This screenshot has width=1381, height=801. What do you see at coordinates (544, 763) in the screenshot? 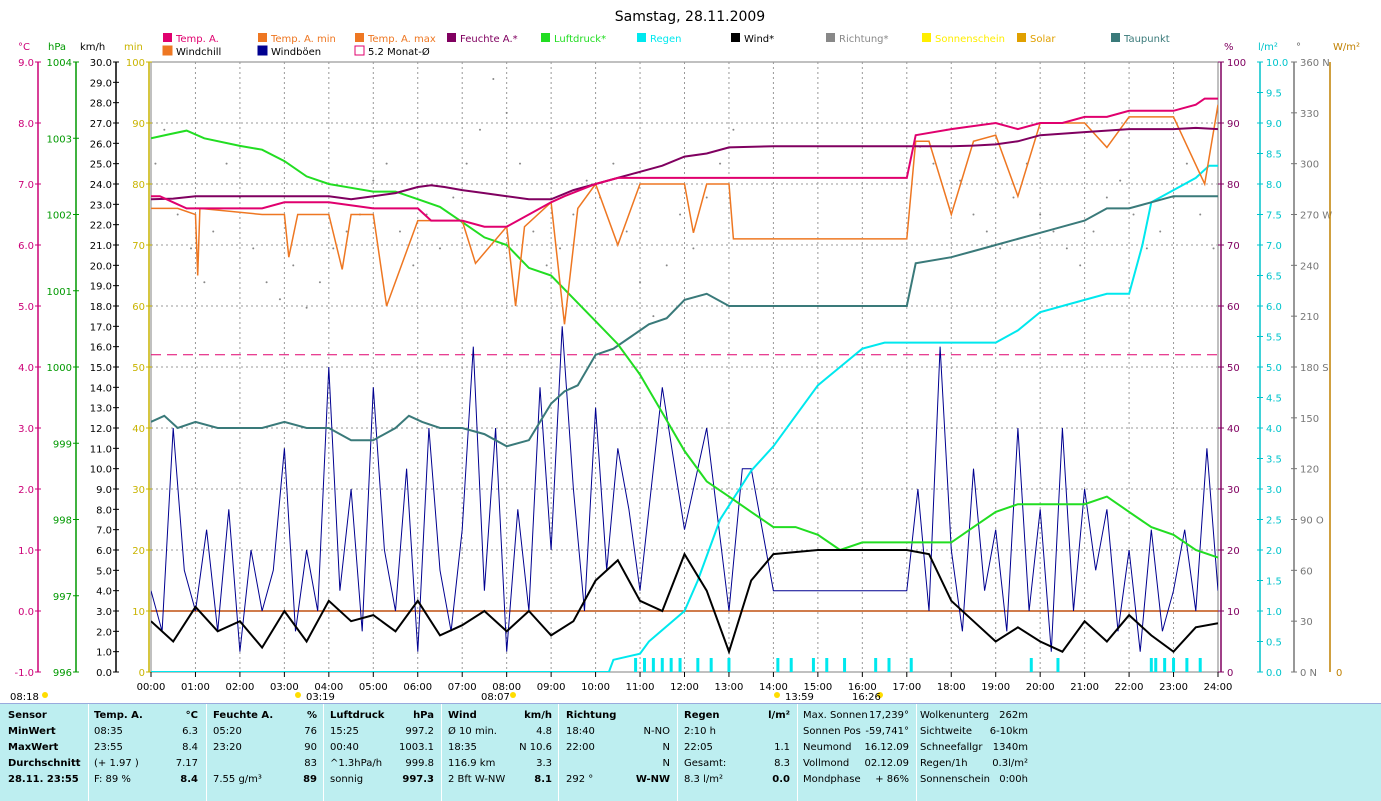
I see `stats-wind-value: 3.3` at bounding box center [544, 763].